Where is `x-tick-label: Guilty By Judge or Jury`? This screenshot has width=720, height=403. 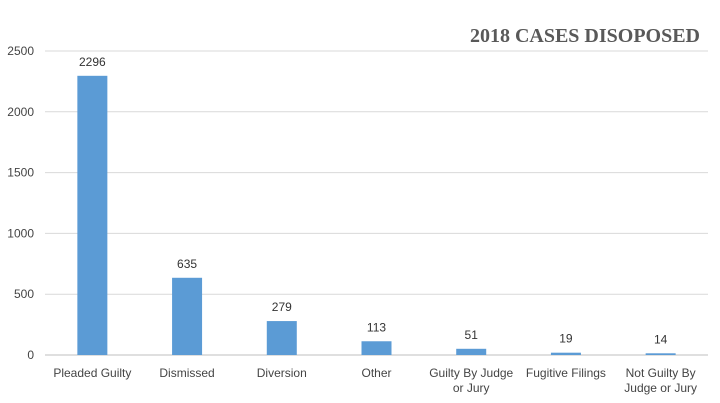 x-tick-label: Guilty By Judge or Jury is located at coordinates (471, 380).